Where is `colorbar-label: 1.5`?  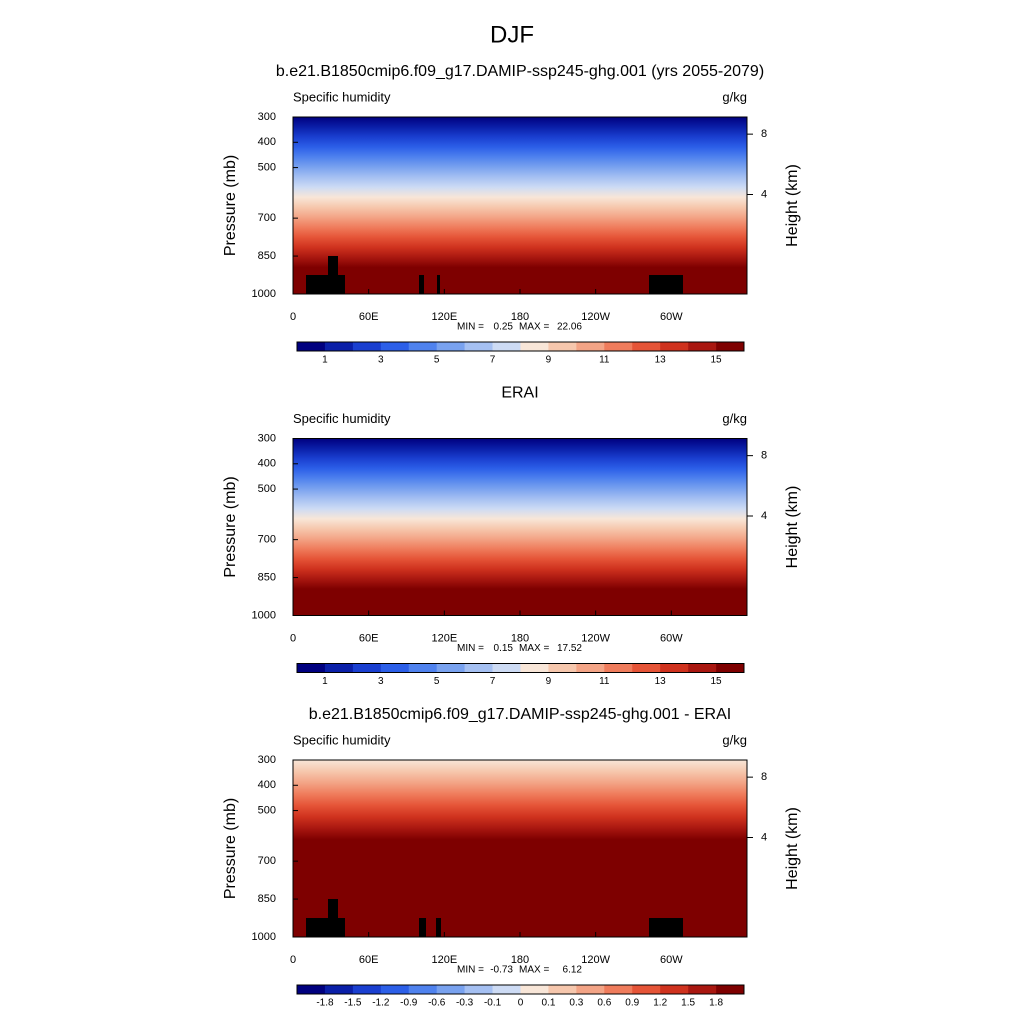
colorbar-label: 1.5 is located at coordinates (688, 1003).